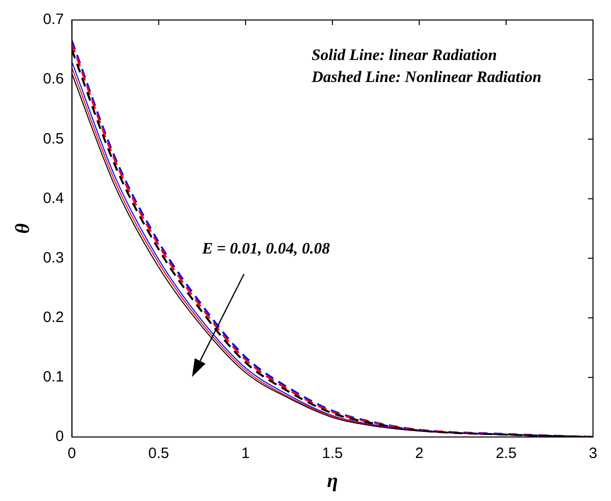 This screenshot has width=611, height=501. Describe the element at coordinates (53, 377) in the screenshot. I see `y-tick-label: 0.1` at that location.